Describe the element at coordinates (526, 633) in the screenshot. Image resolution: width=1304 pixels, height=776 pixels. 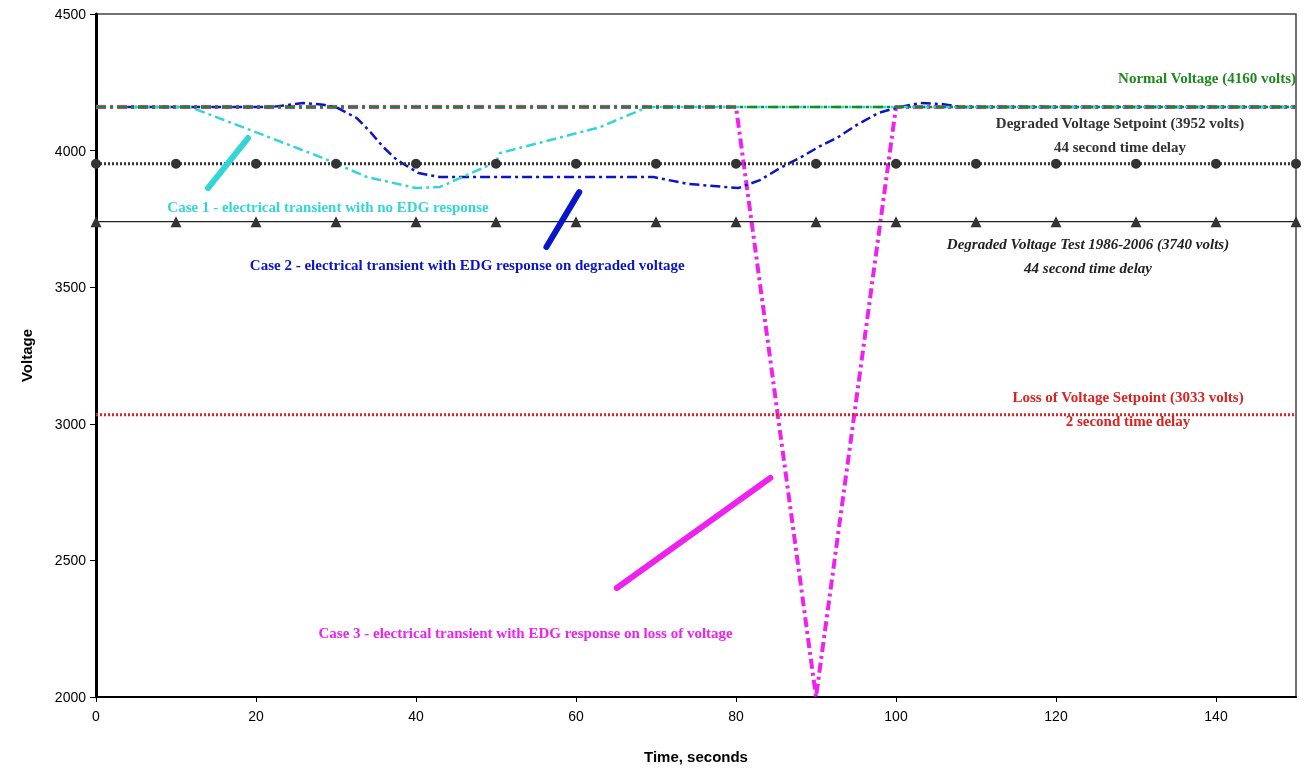
I see `text: Case 3 - electrical transient with EDG response on loss of voltage` at that location.